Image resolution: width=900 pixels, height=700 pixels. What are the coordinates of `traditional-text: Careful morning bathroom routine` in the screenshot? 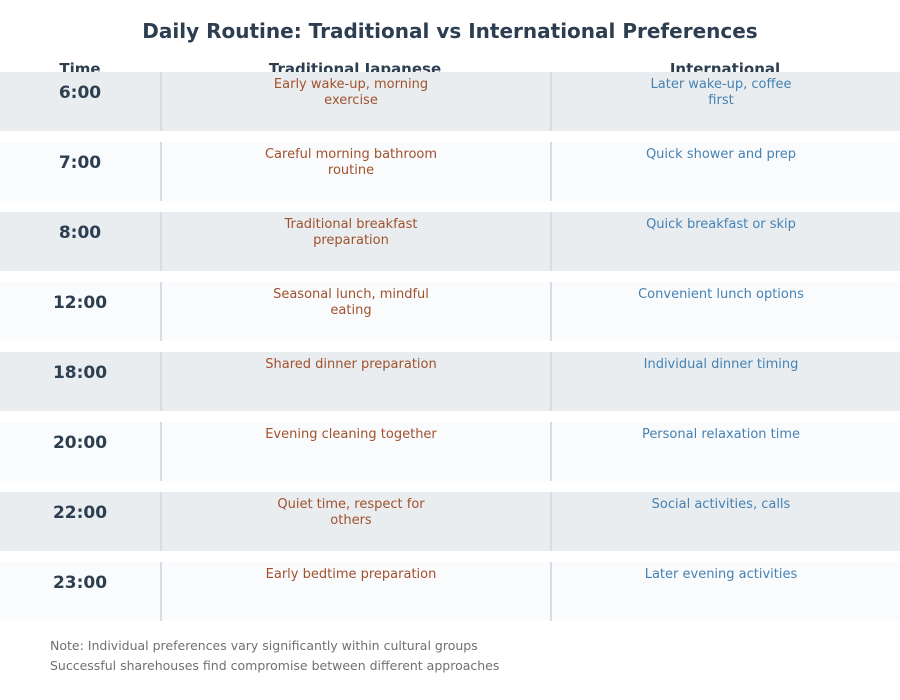 It's located at (351, 162).